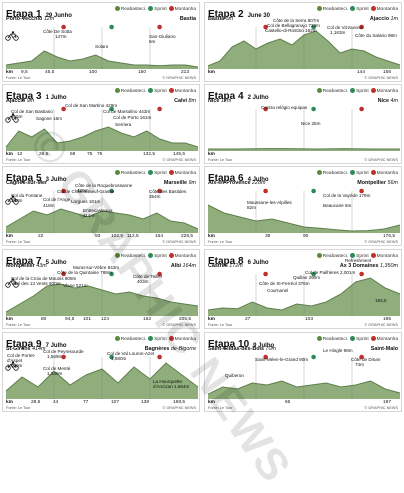 This screenshot has height=493, width=404. Describe the element at coordinates (171, 255) in the screenshot. I see `mountain-icon` at that location.